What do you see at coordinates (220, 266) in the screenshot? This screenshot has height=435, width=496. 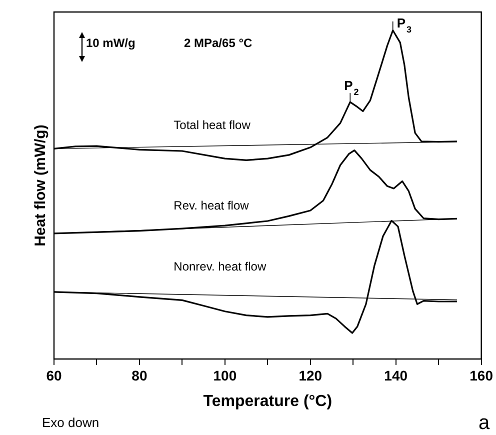 I see `text: Nonrev. heat flow` at bounding box center [220, 266].